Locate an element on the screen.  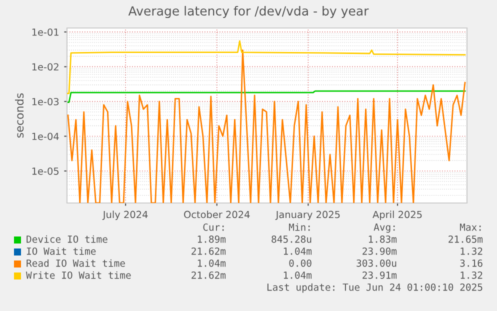
text: 303.00u is located at coordinates (376, 263).